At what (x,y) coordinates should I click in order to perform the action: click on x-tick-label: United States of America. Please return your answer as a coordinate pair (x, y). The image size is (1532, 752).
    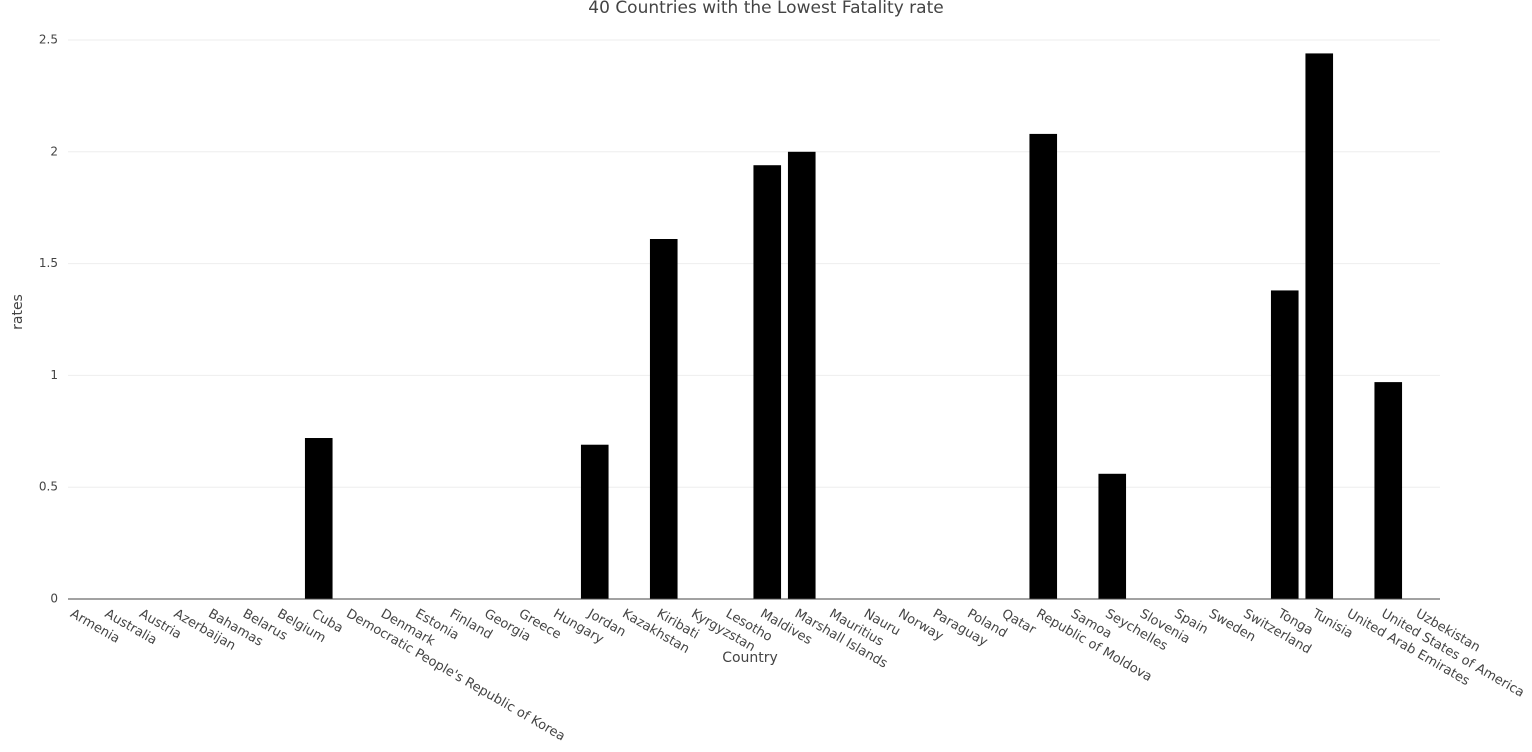
    Looking at the image, I should click on (1453, 654).